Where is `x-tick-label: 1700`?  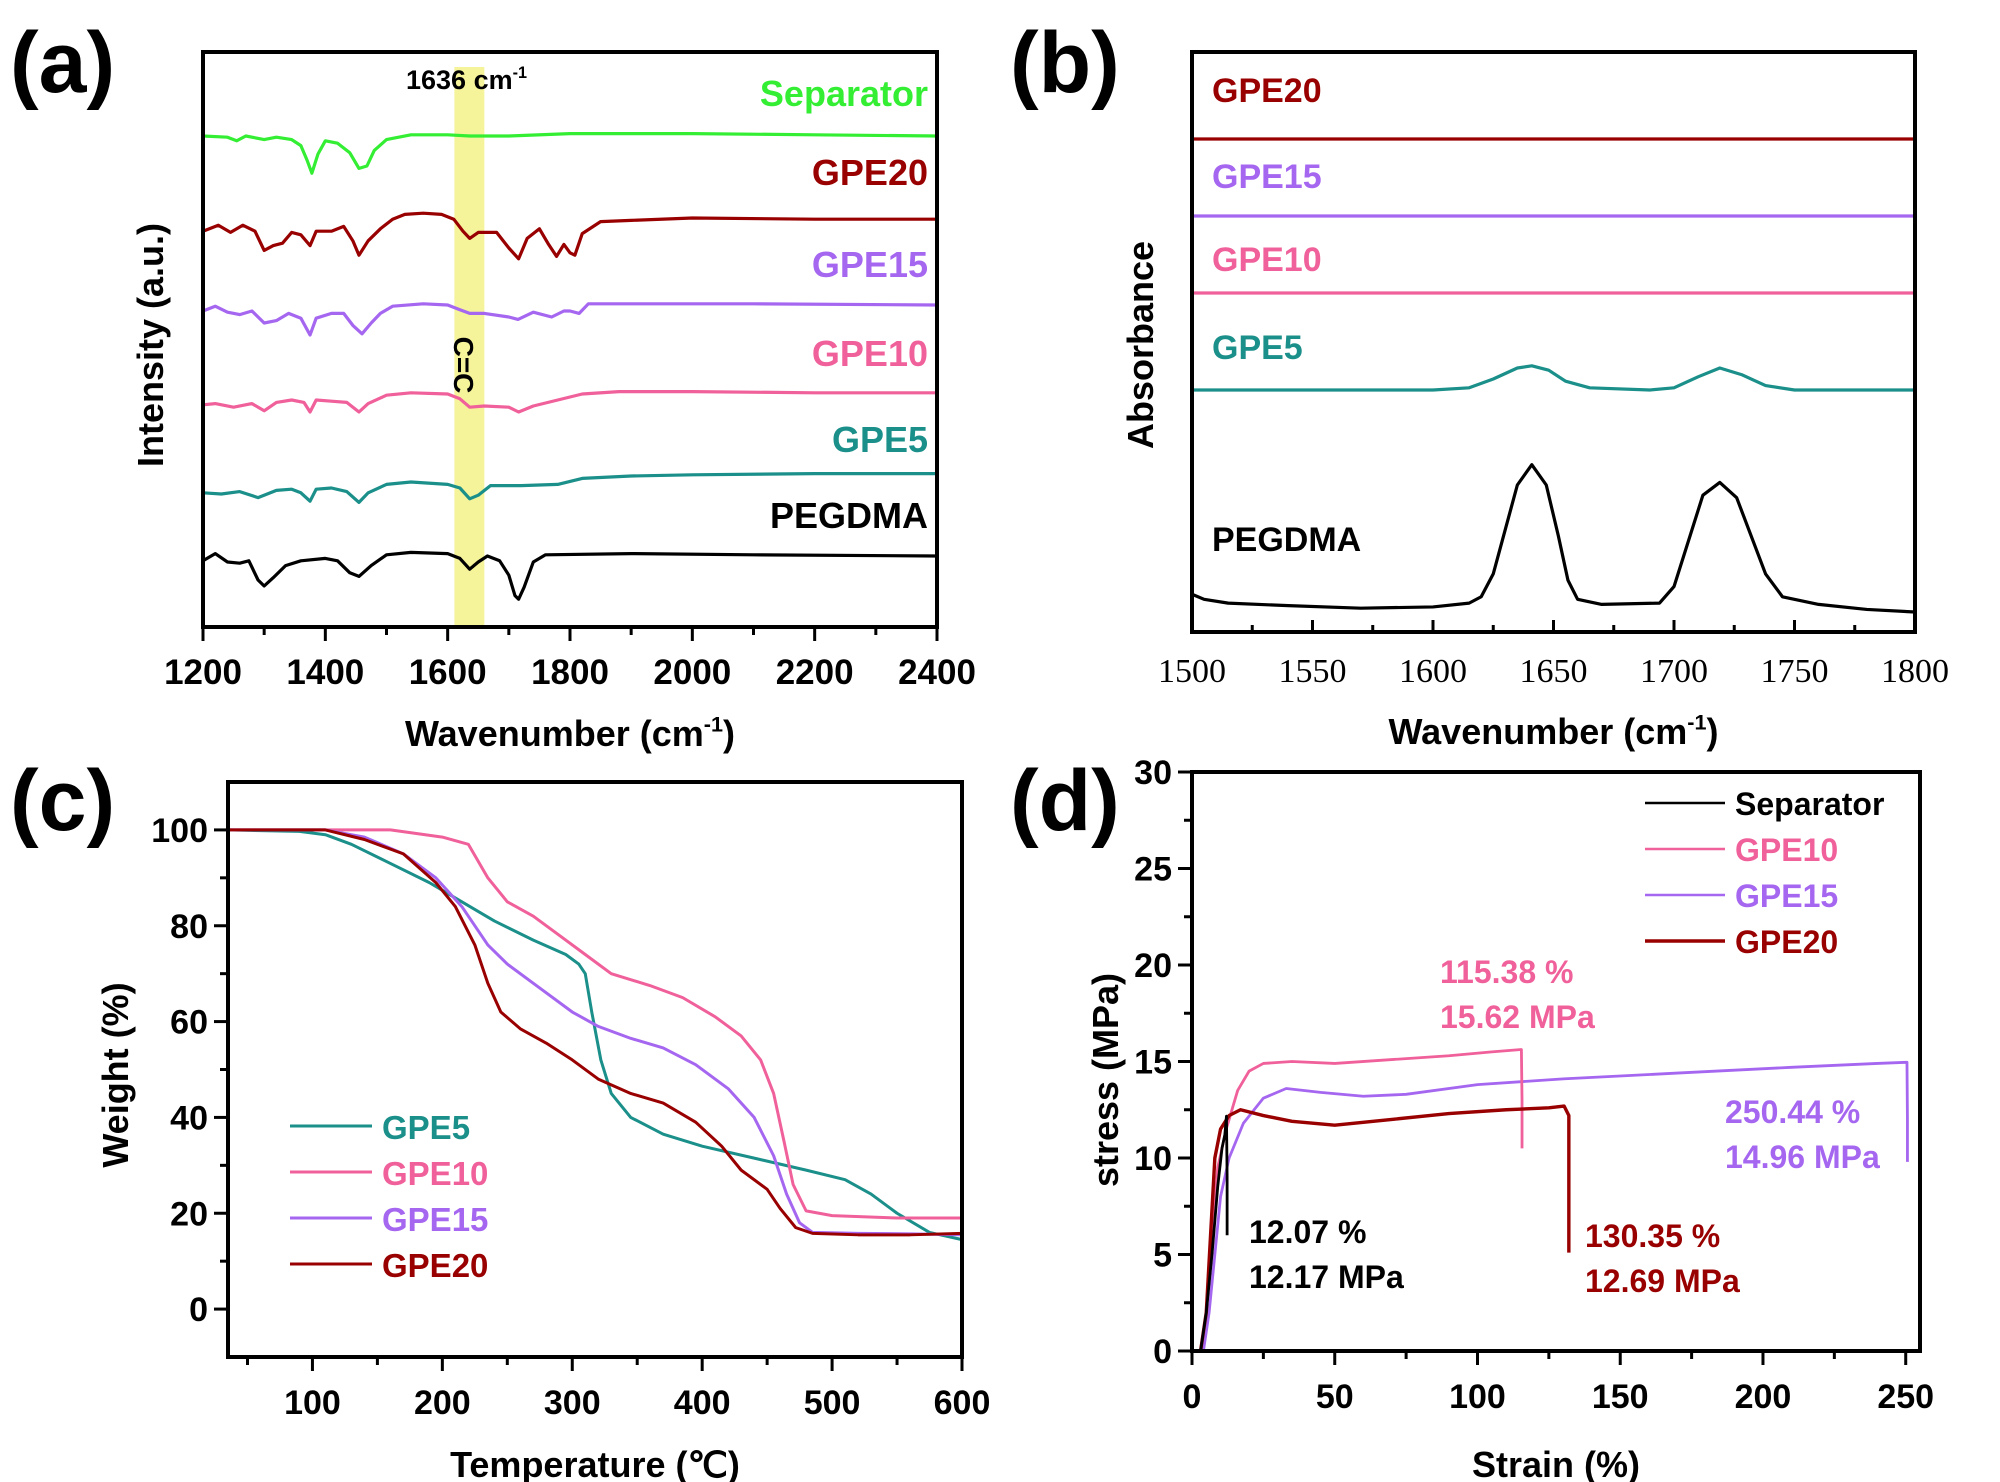
x-tick-label: 1700 is located at coordinates (1674, 671).